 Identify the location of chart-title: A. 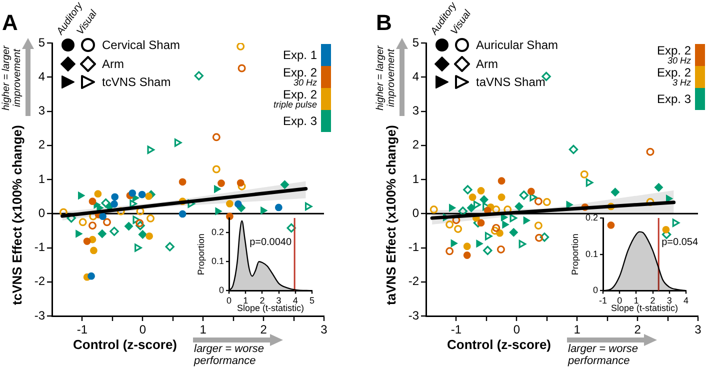
(10, 22).